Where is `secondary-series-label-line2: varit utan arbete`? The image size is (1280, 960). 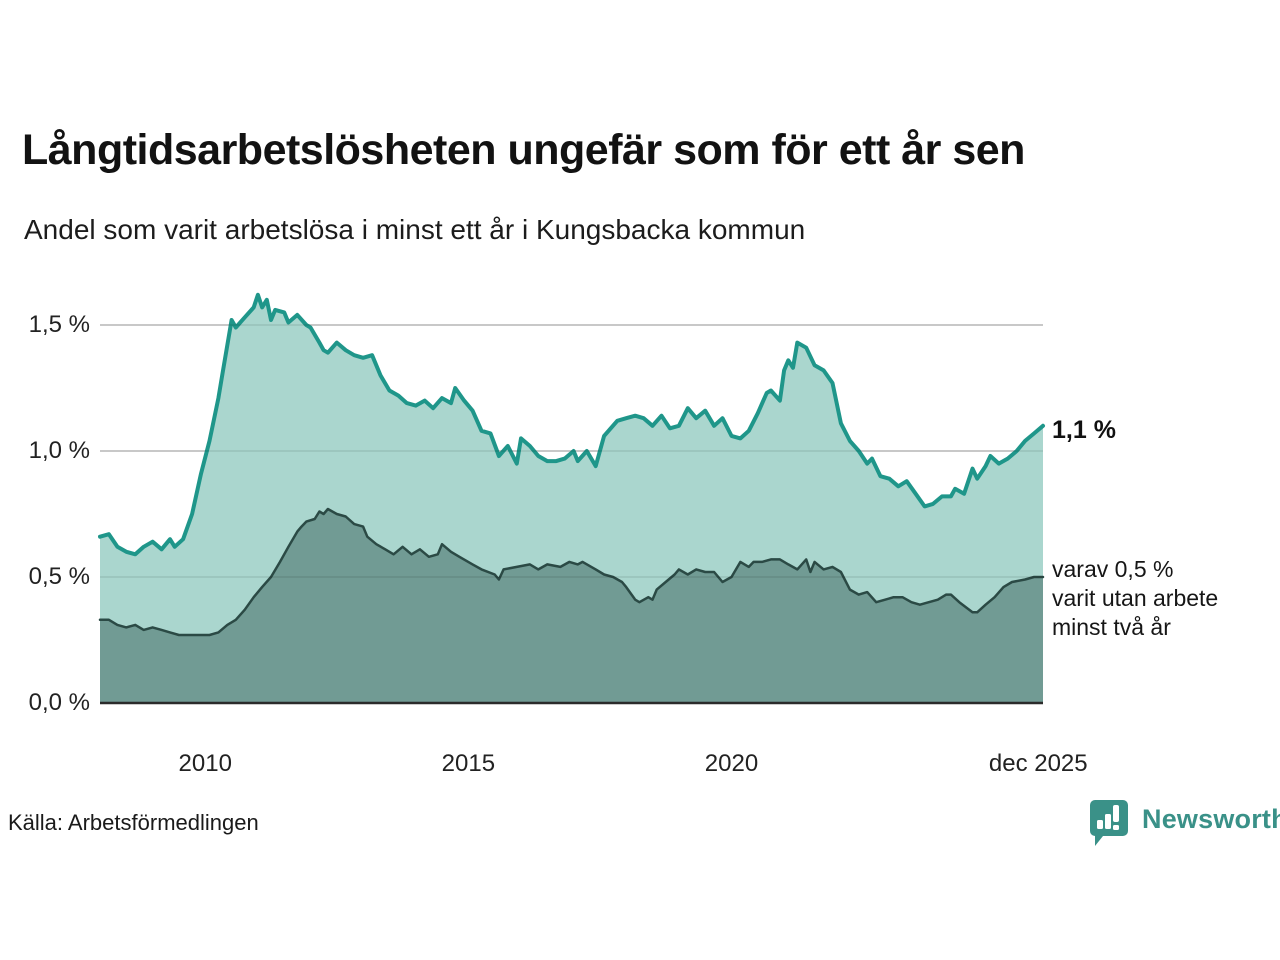 secondary-series-label-line2: varit utan arbete is located at coordinates (1135, 598).